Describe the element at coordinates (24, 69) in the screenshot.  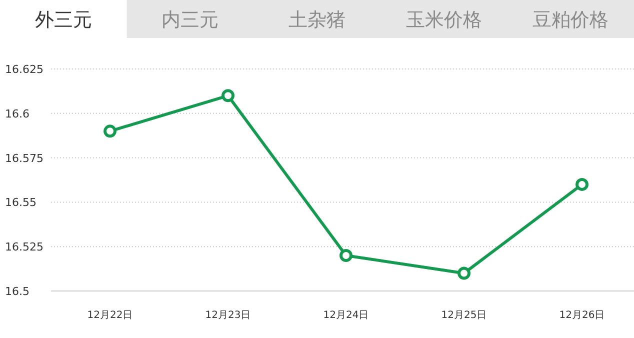
I see `y-tick-label: 16.625` at that location.